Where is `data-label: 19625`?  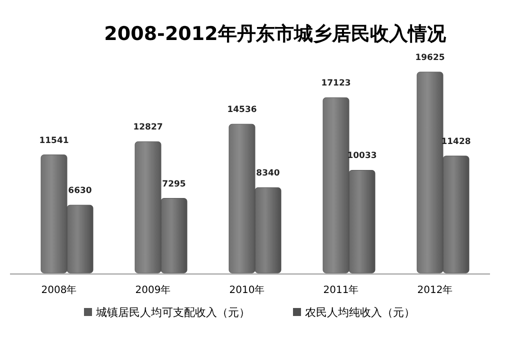 data-label: 19625 is located at coordinates (430, 58).